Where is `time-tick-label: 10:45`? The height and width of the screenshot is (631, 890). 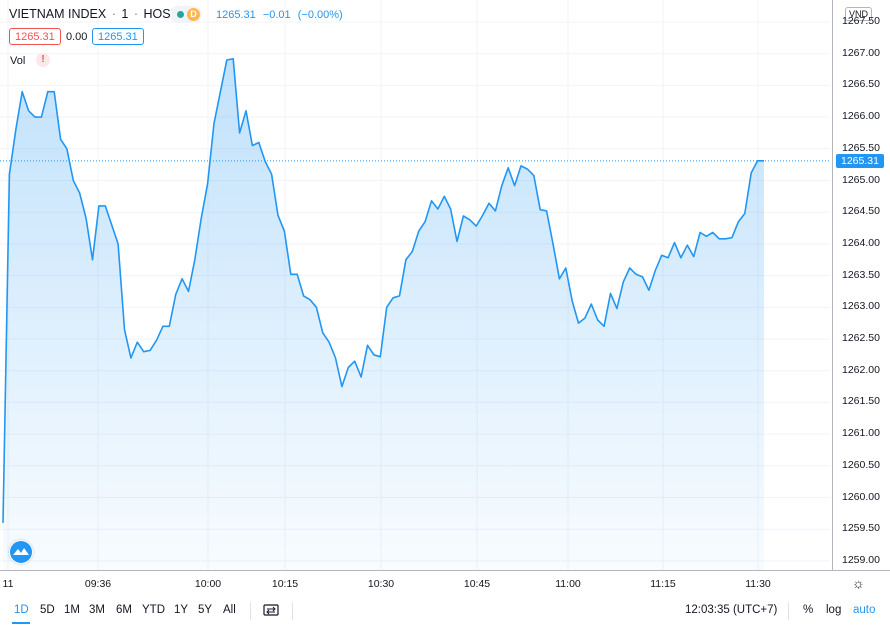 time-tick-label: 10:45 is located at coordinates (477, 584).